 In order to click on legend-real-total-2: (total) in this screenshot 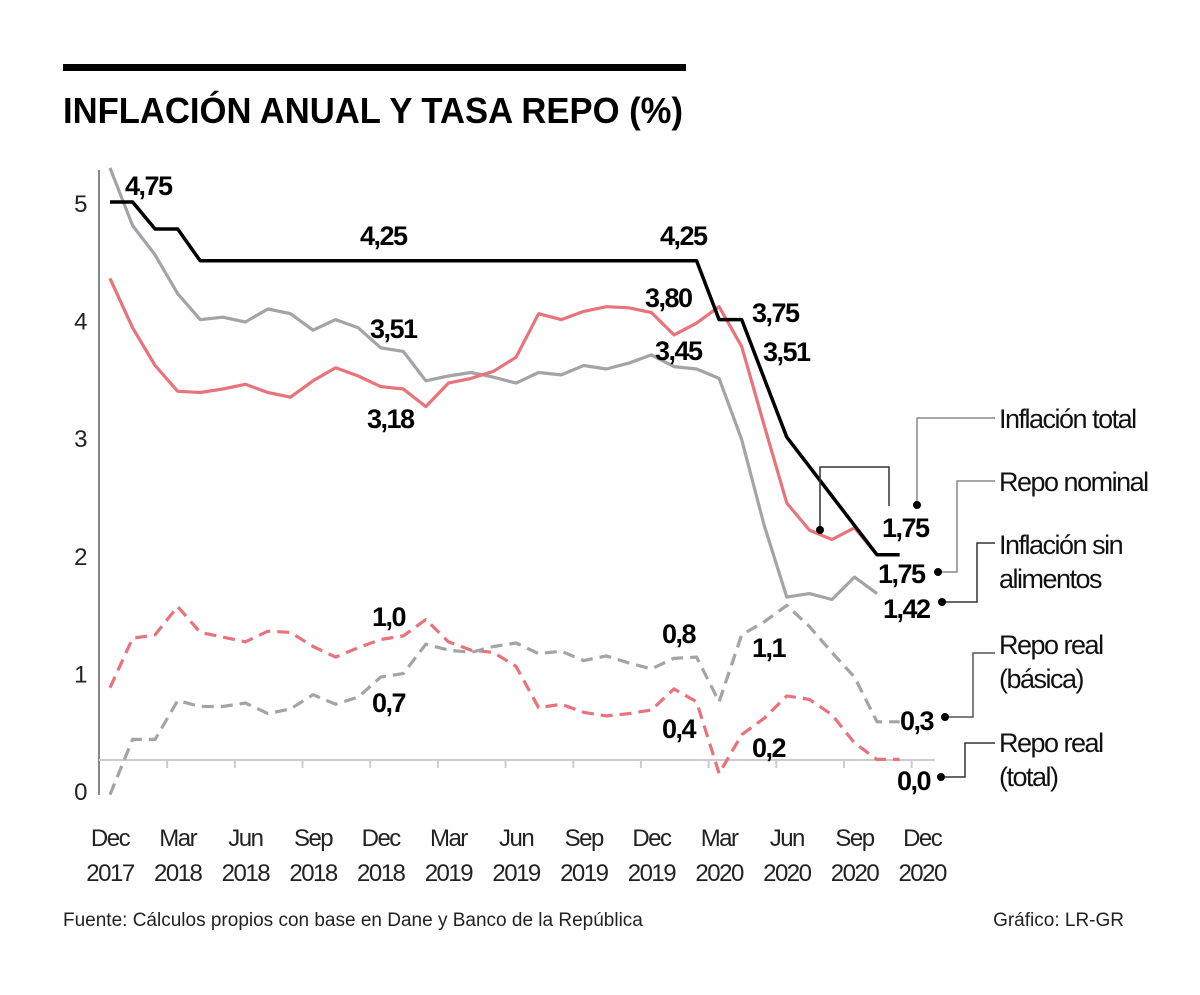, I will do `click(1028, 777)`.